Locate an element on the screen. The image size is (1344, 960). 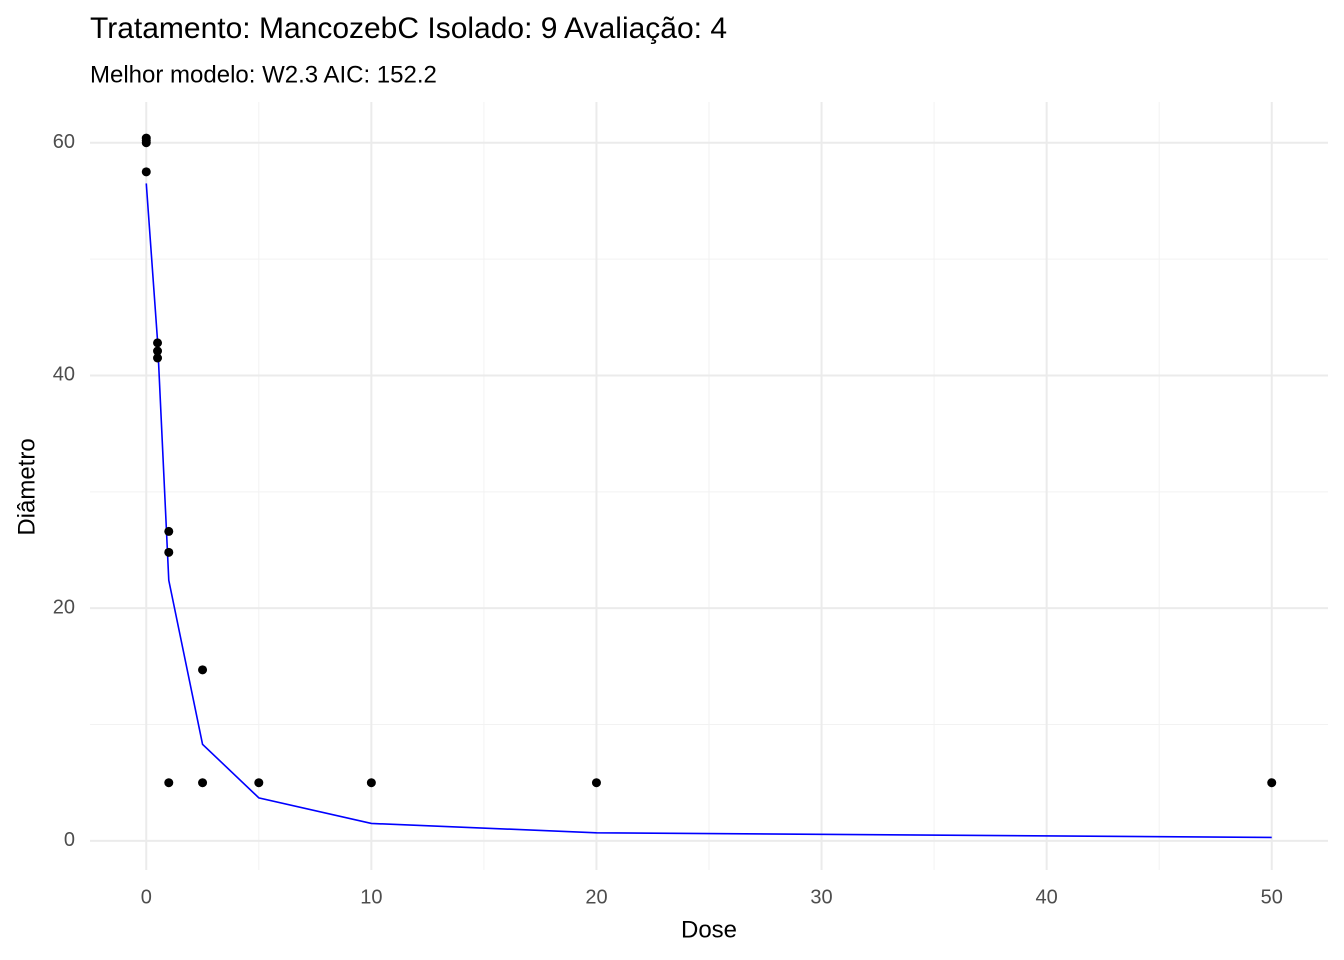
x-tick-label: 10 is located at coordinates (371, 897).